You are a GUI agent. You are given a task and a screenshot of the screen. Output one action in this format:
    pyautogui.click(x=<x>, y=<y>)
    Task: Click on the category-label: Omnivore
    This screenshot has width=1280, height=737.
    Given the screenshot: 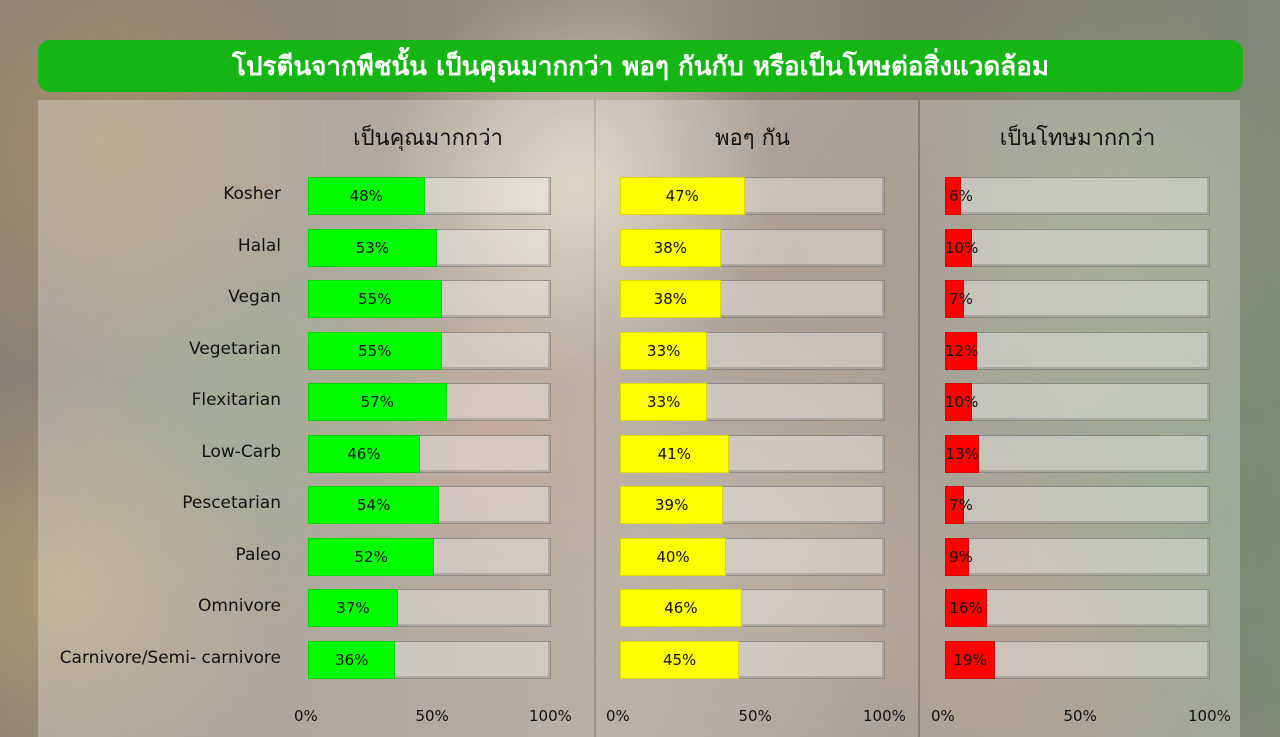 What is the action you would take?
    pyautogui.click(x=239, y=606)
    